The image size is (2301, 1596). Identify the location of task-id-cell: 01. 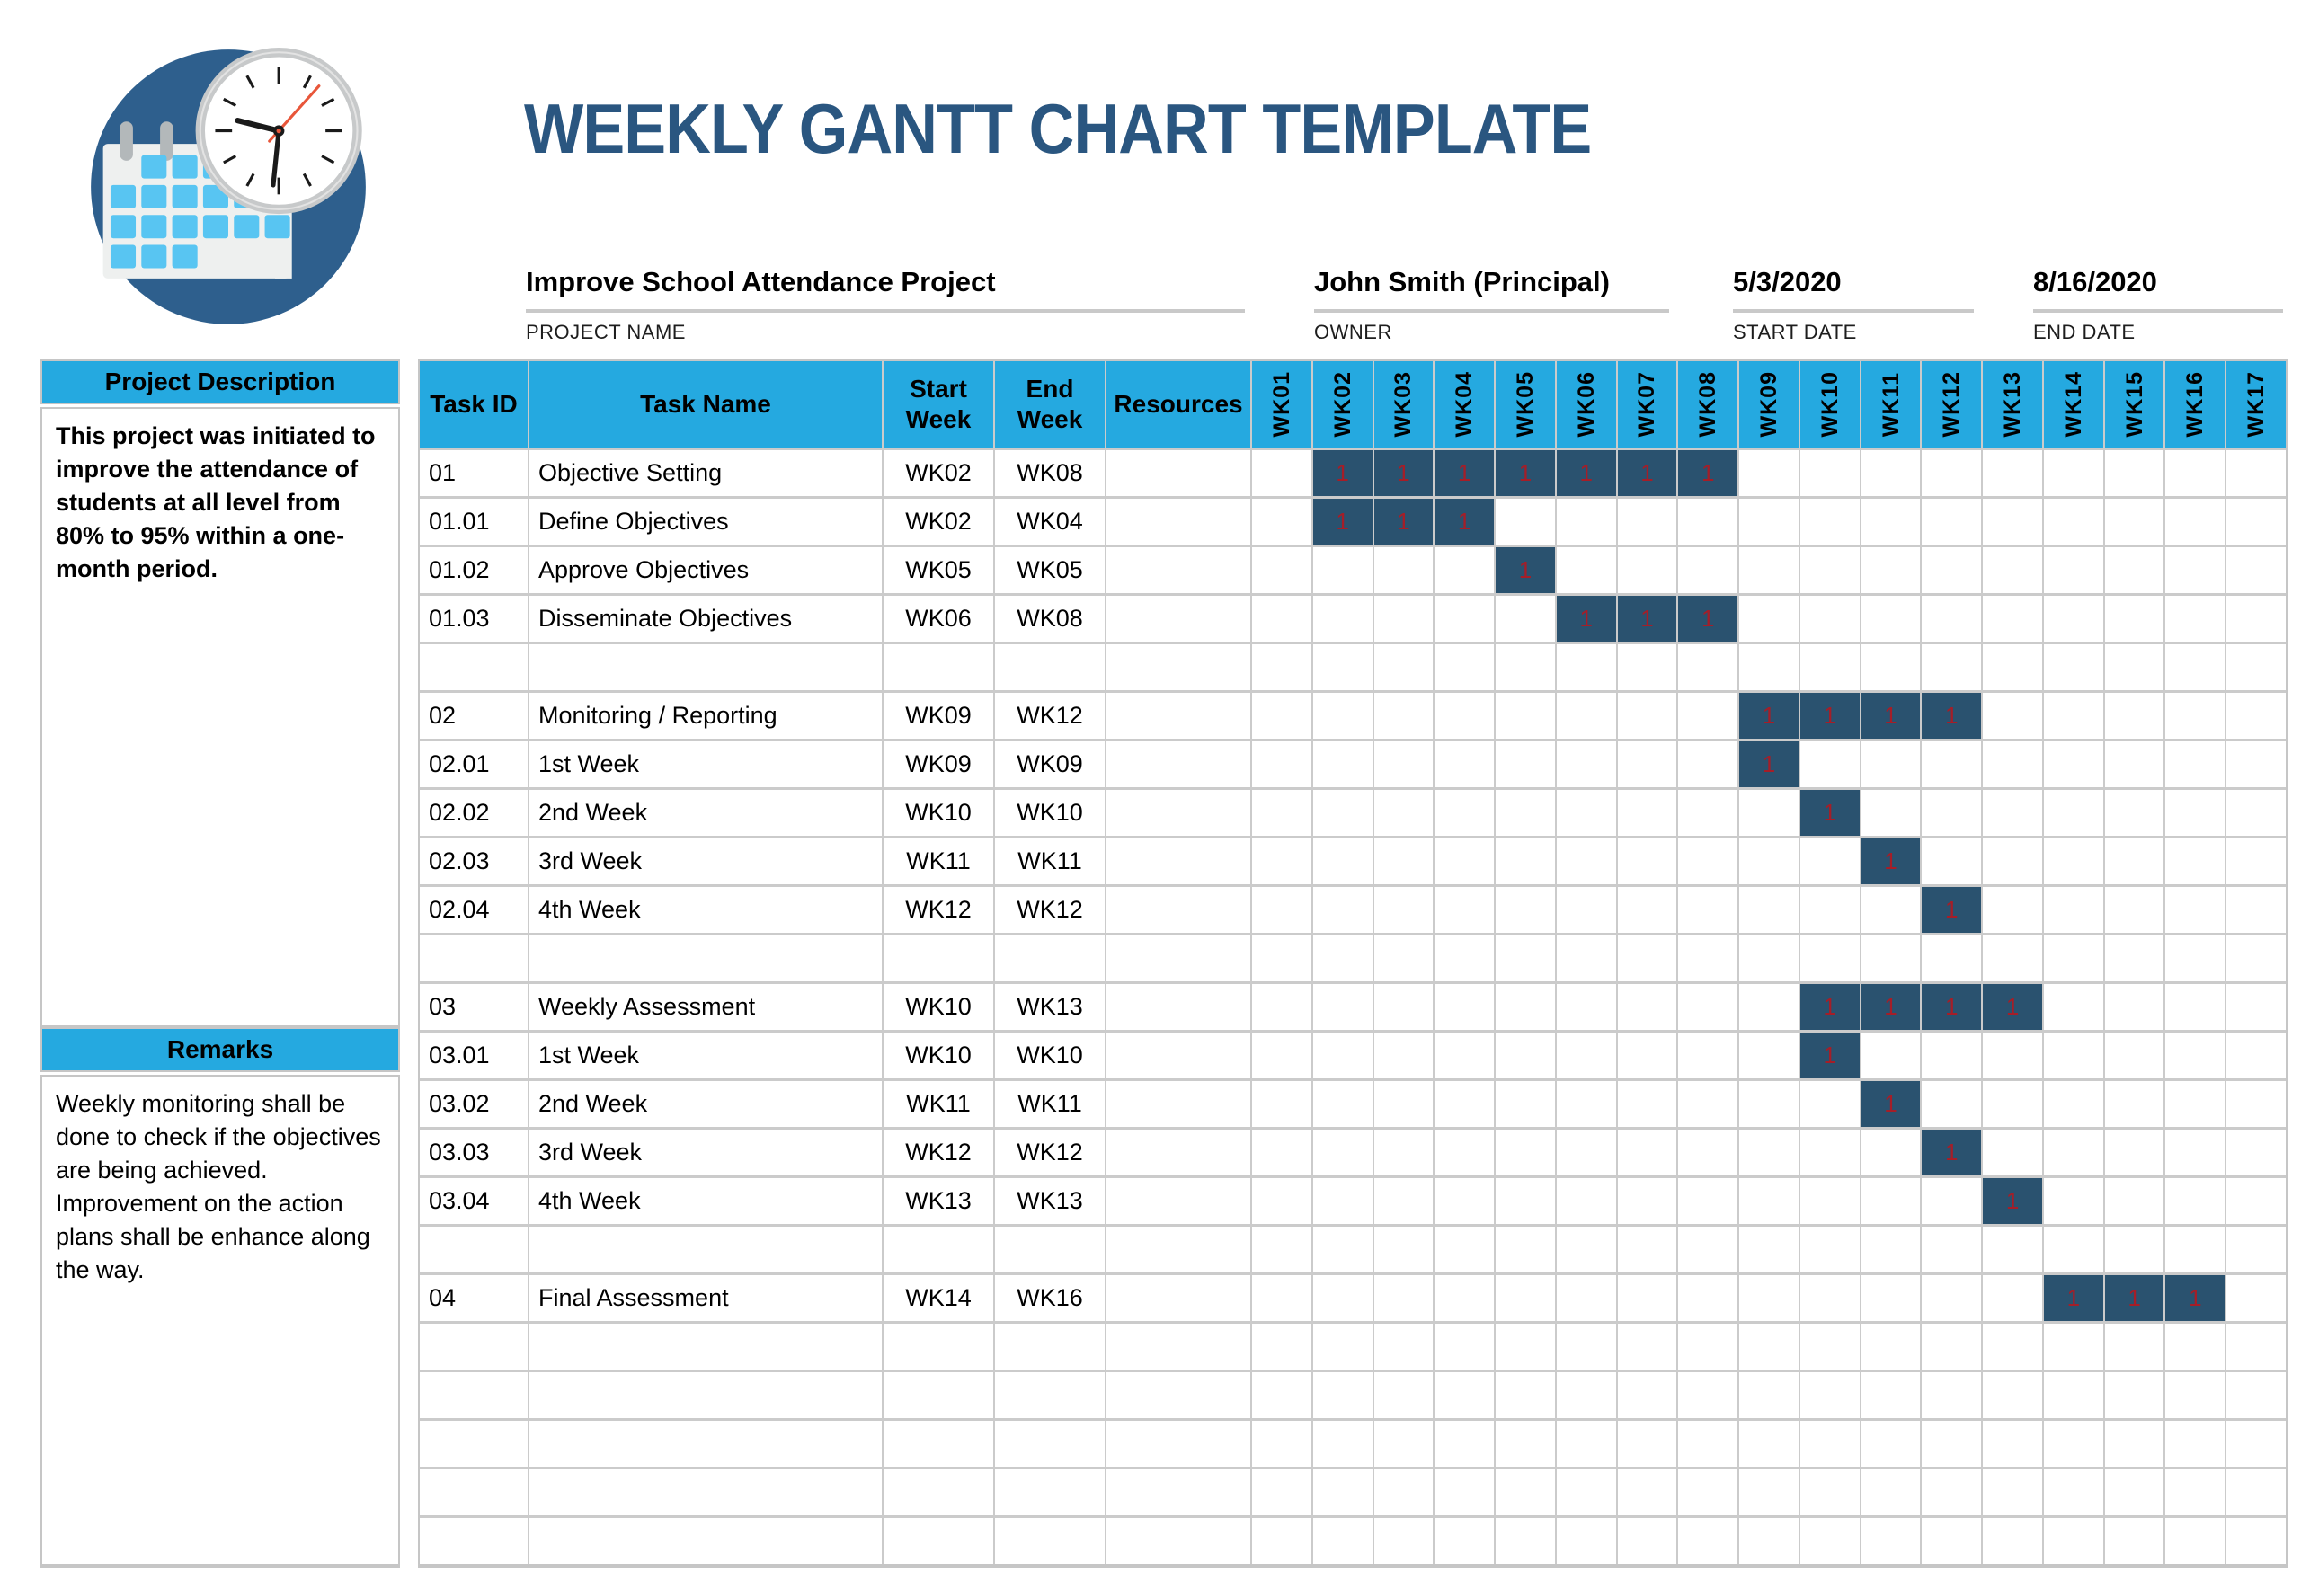
(474, 473).